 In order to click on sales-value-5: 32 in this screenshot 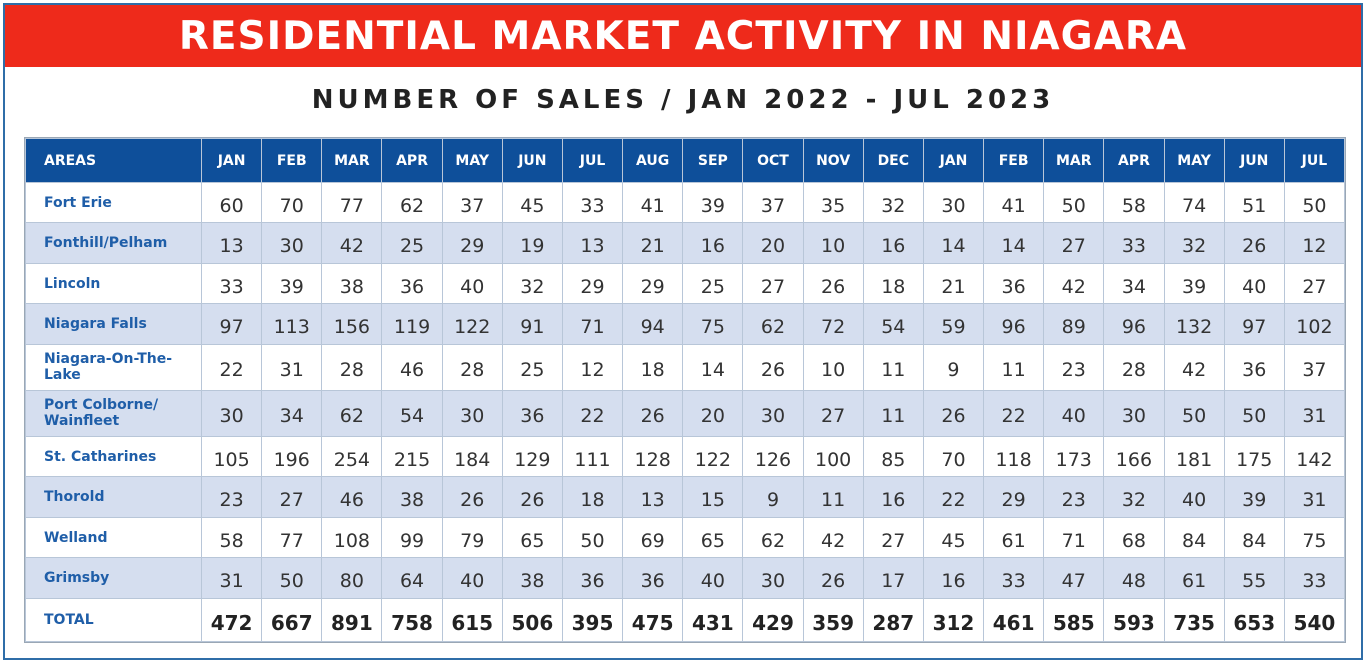, I will do `click(532, 283)`.